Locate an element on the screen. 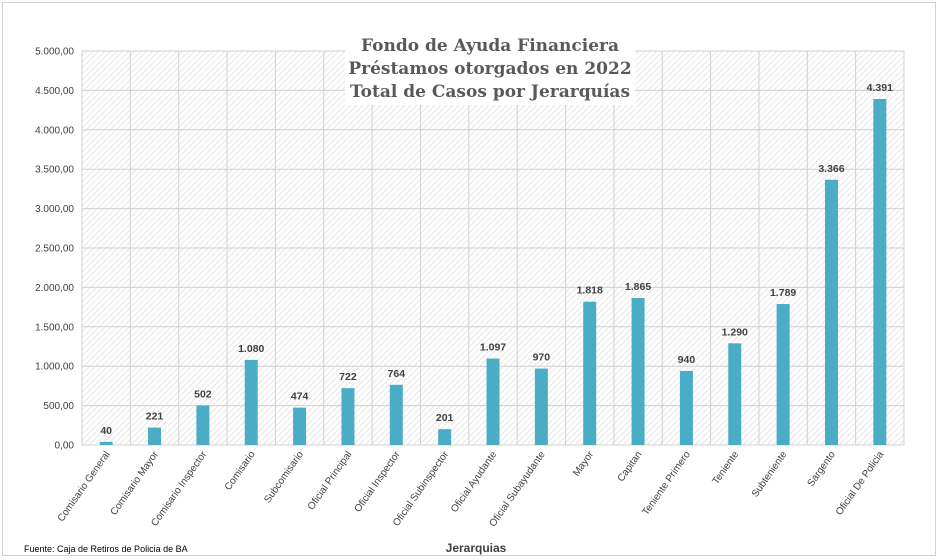 This screenshot has width=940, height=560. title-background is located at coordinates (490, 69).